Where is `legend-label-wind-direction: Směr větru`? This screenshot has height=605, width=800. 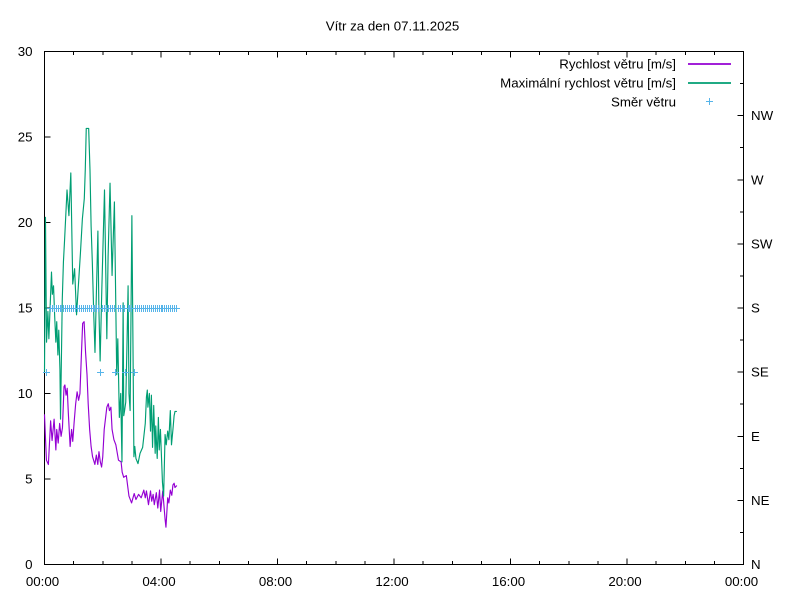 legend-label-wind-direction: Směr větru is located at coordinates (643, 102).